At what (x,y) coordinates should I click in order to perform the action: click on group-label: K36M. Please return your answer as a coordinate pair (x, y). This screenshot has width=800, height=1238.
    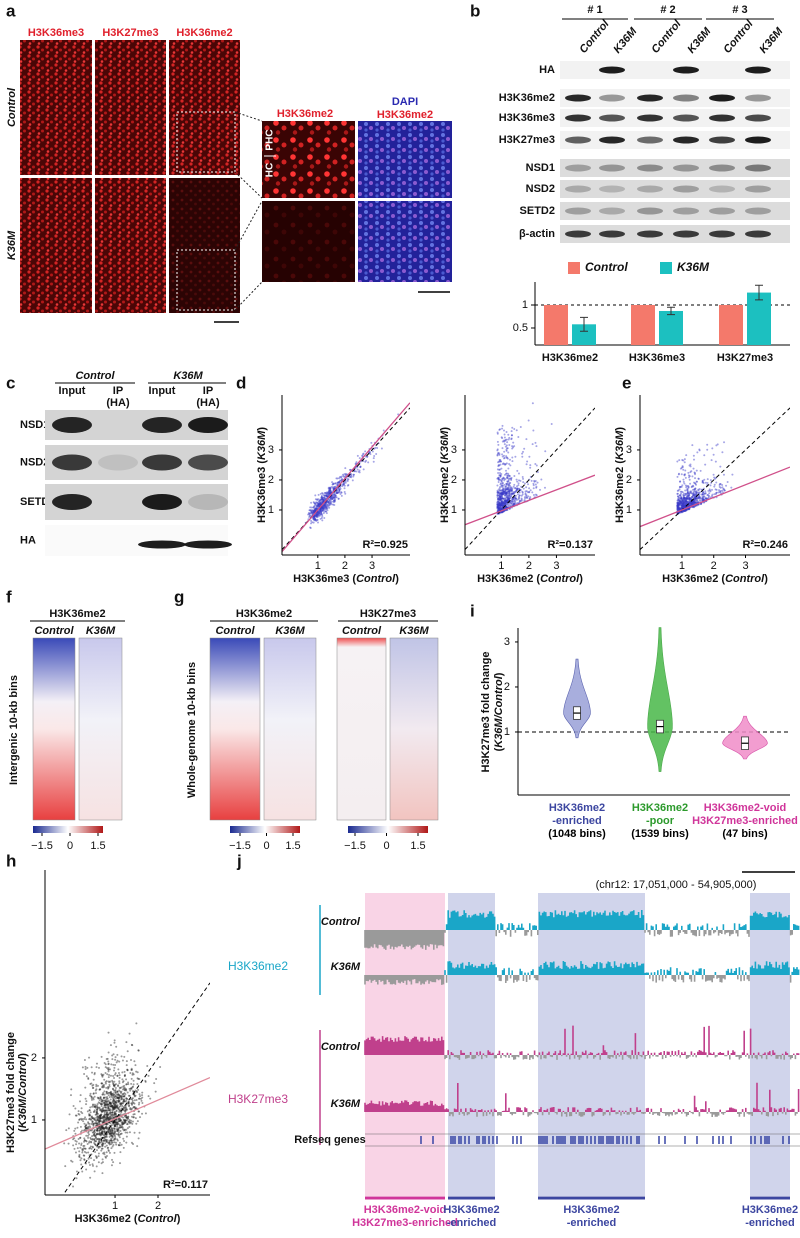
    Looking at the image, I should click on (188, 376).